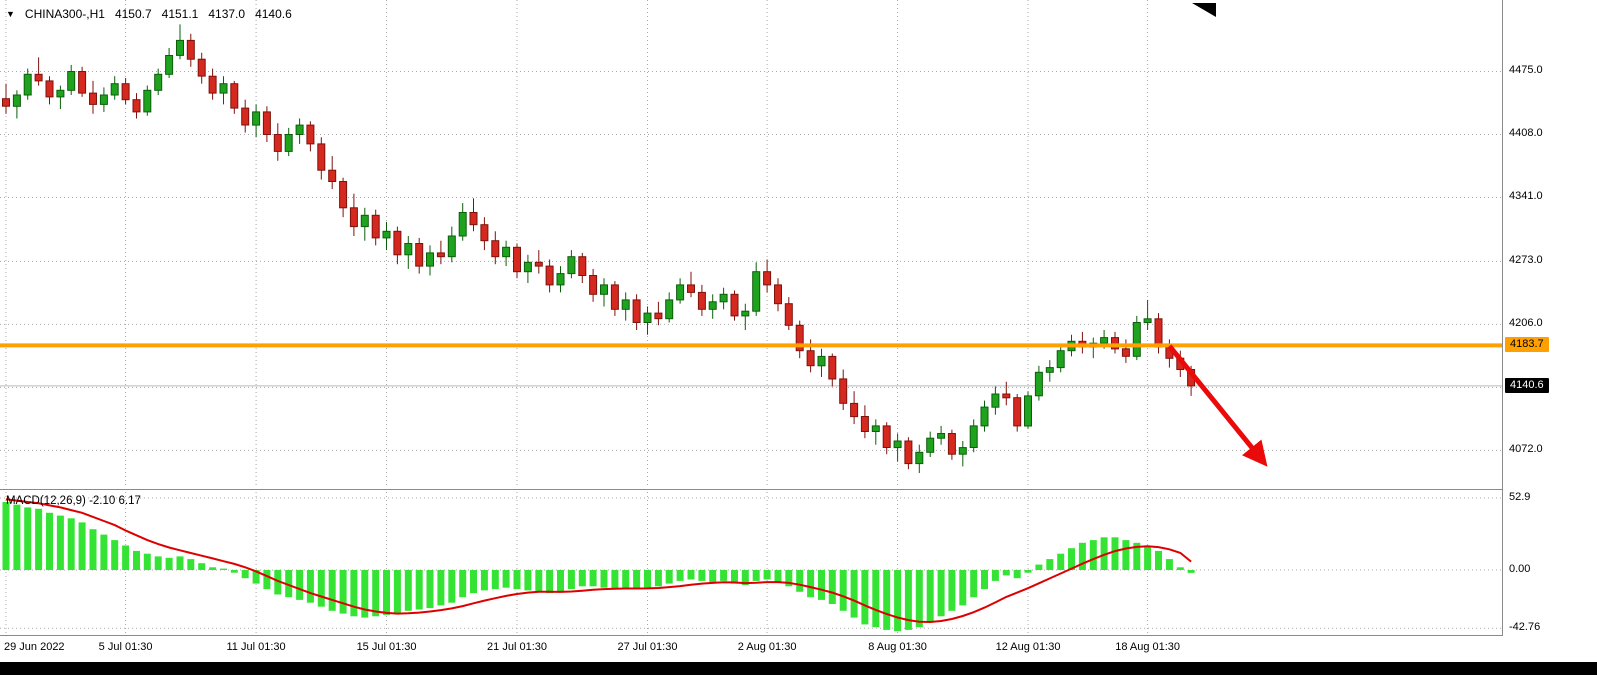  Describe the element at coordinates (73, 501) in the screenshot. I see `macd-indicator-label: MACD(12,26,9) -2.10 6.17` at that location.